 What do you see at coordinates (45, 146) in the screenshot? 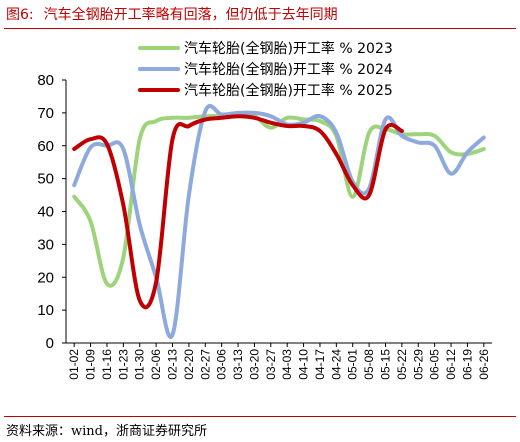
I see `y-tick-label: 60` at bounding box center [45, 146].